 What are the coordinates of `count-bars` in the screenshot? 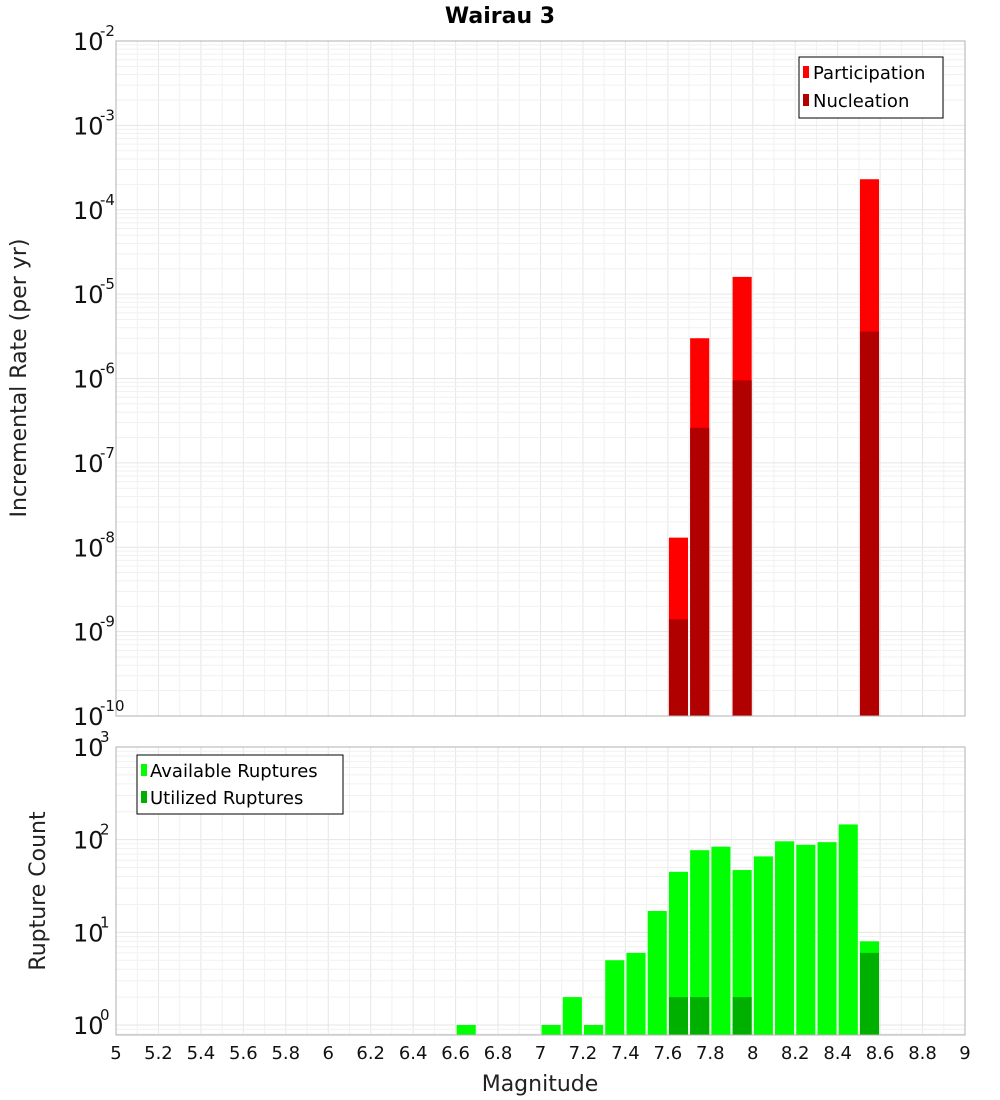 It's located at (668, 929).